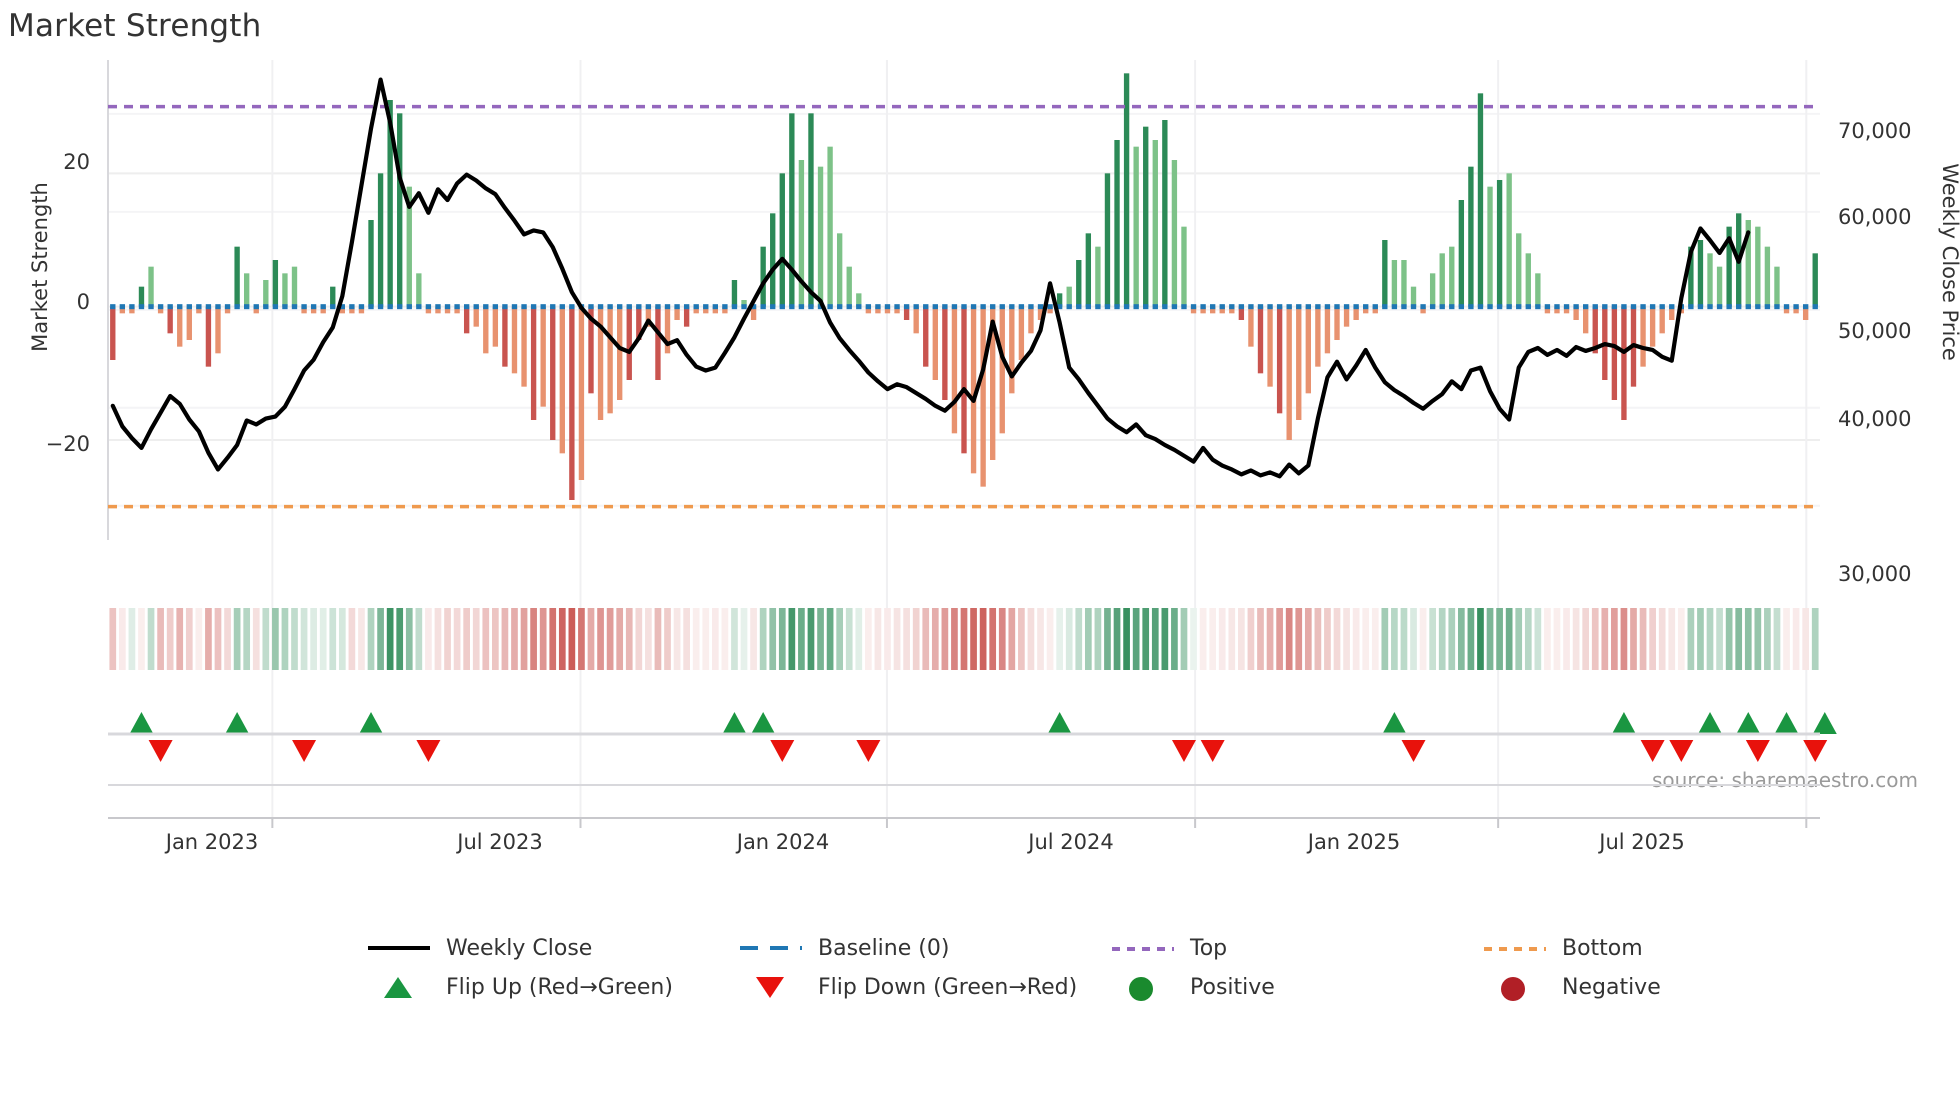 This screenshot has width=1960, height=1102. I want to click on legend-label: Top, so click(1209, 948).